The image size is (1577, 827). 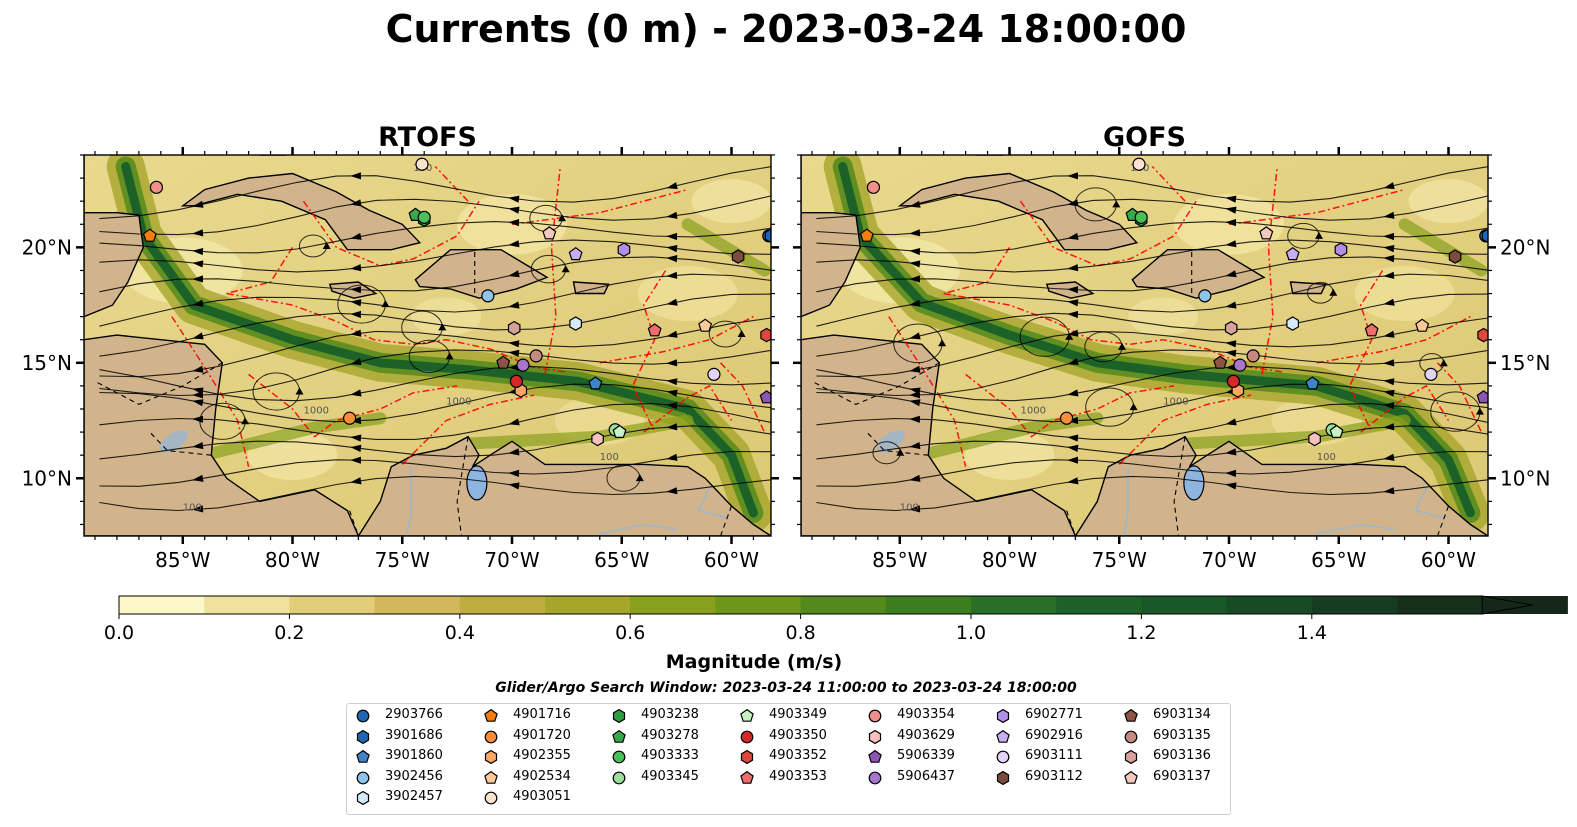 I want to click on legend-label: 6903135, so click(x=1182, y=735).